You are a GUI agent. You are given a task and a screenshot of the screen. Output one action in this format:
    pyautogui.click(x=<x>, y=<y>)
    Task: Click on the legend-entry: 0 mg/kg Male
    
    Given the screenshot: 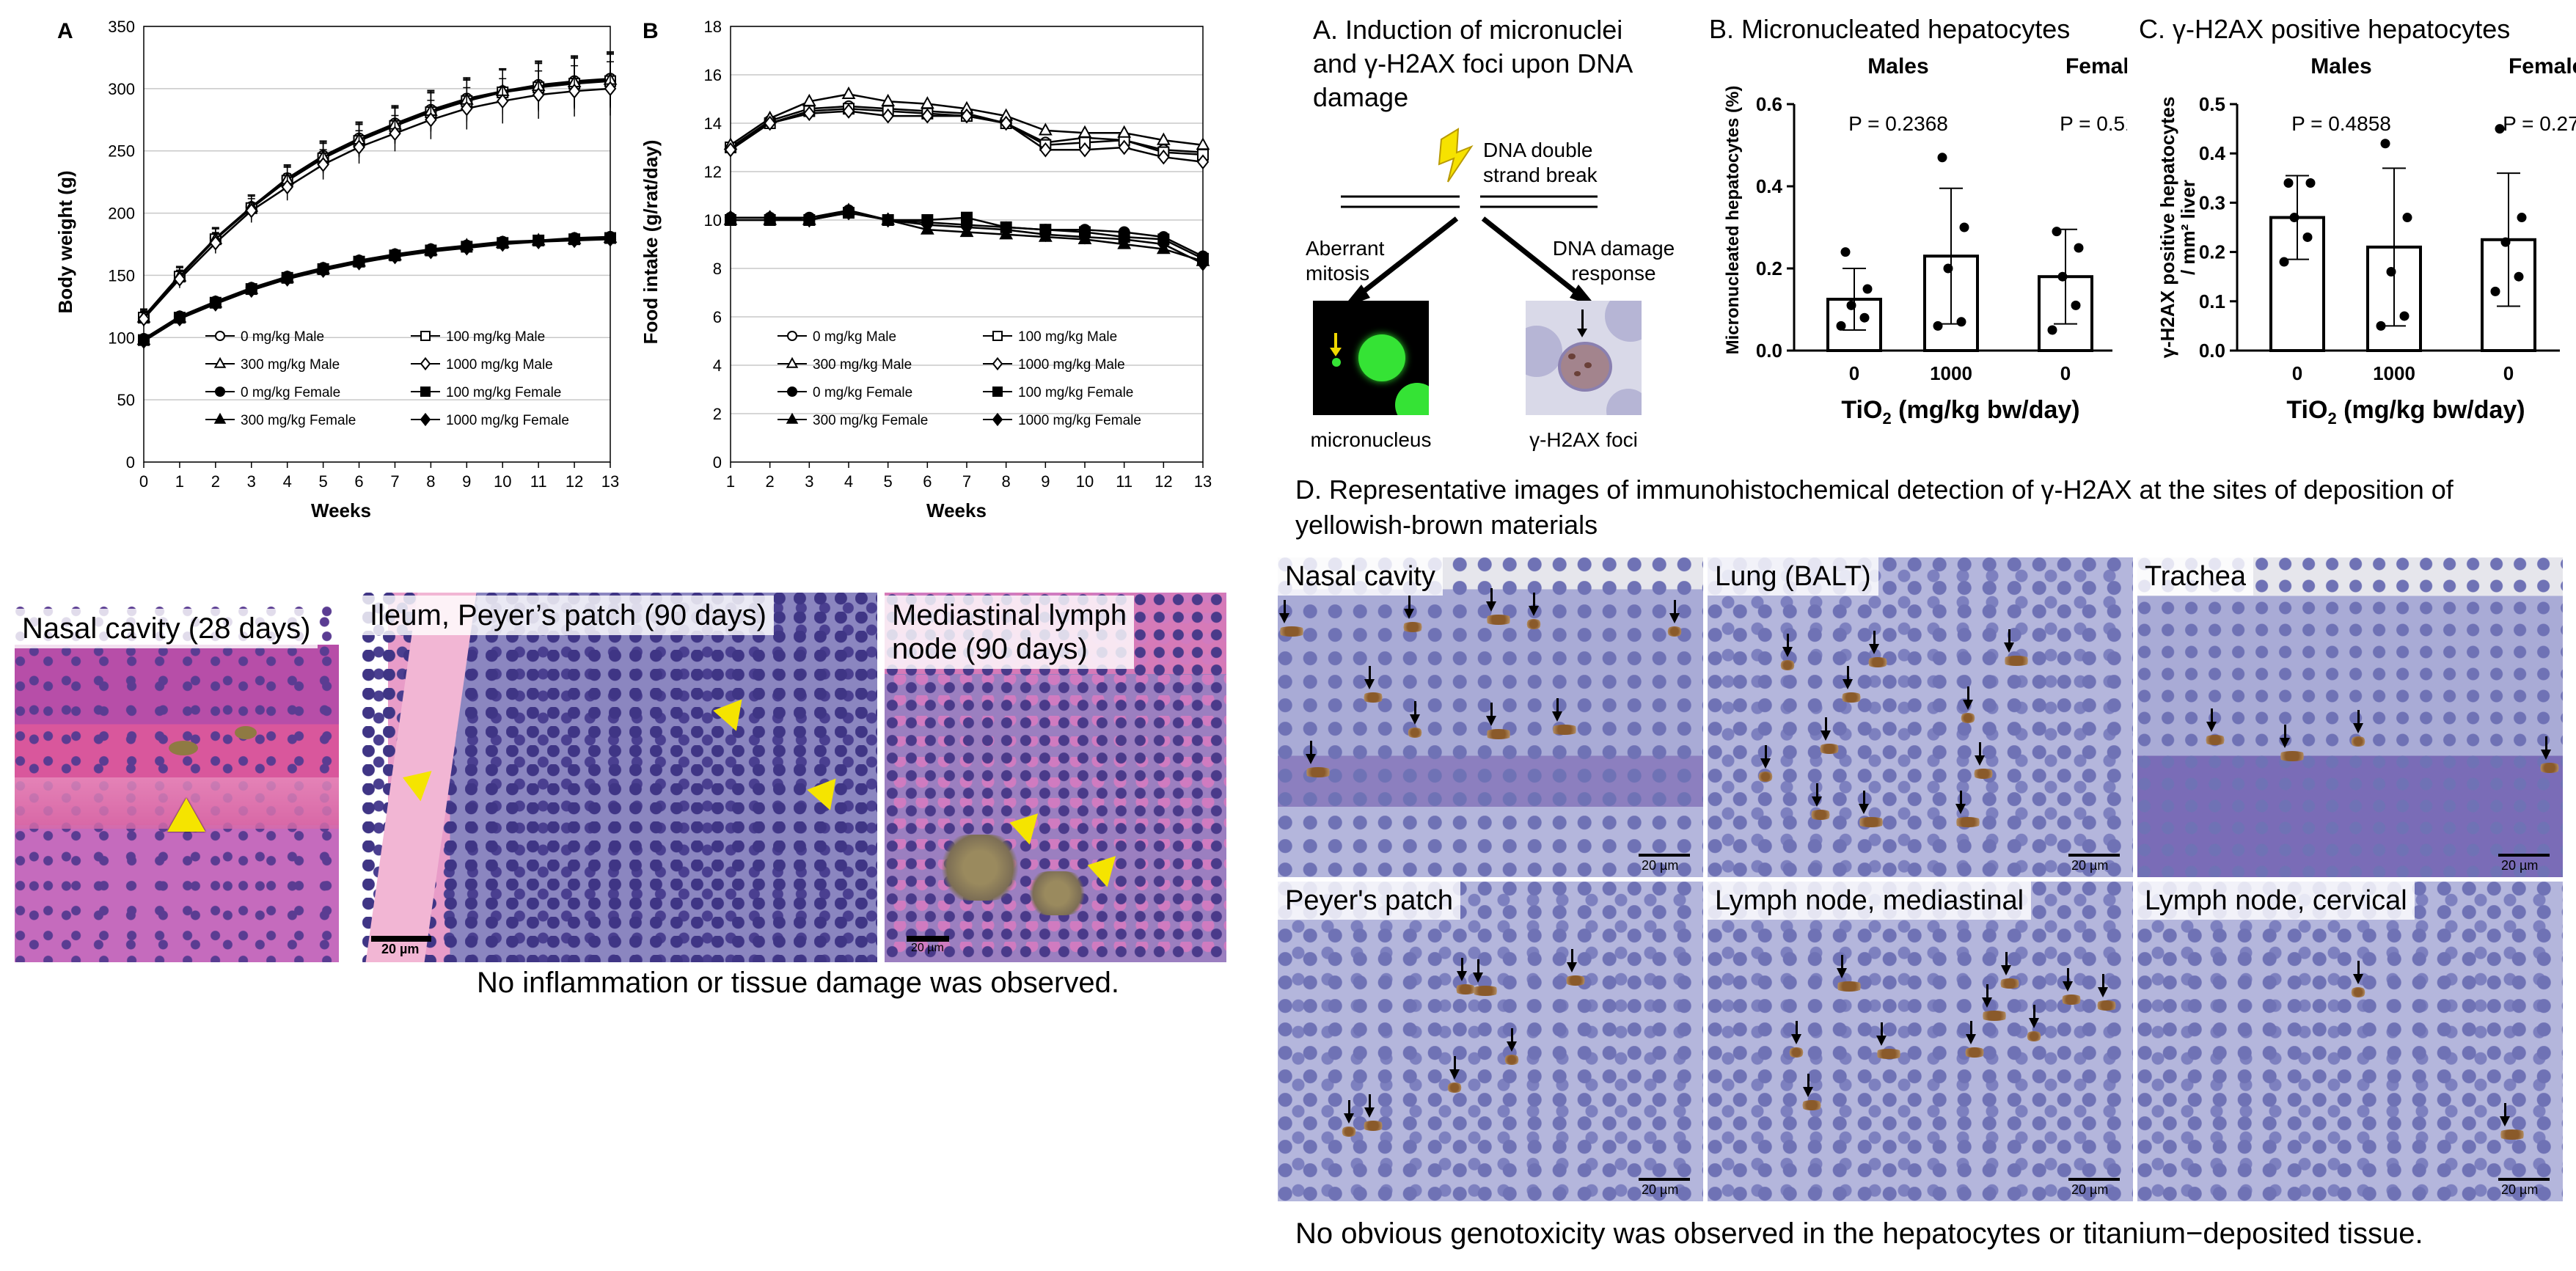 What is the action you would take?
    pyautogui.click(x=282, y=337)
    